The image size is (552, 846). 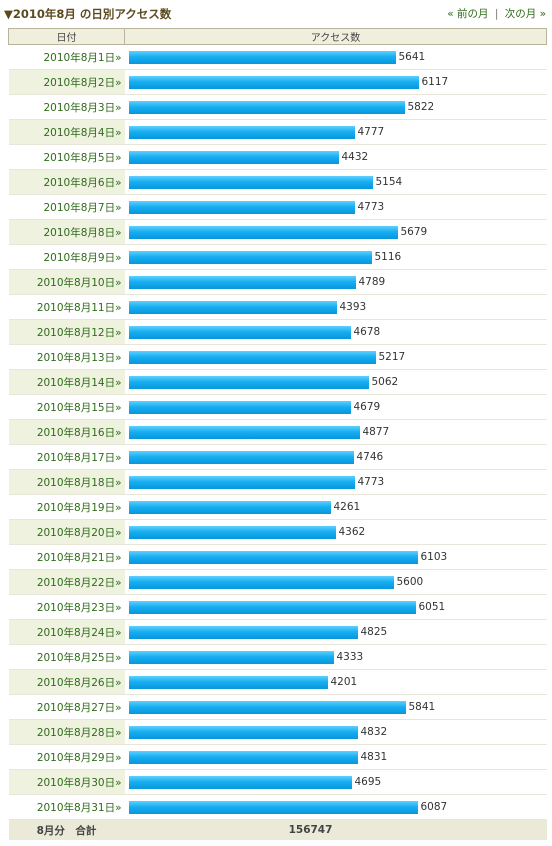 I want to click on date-cell: 2010年8月15日», so click(x=66, y=407).